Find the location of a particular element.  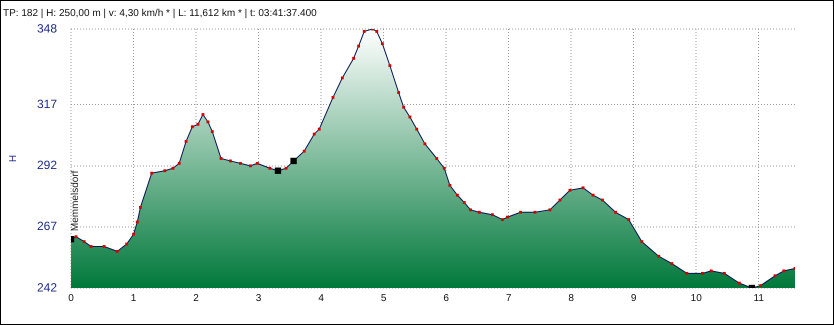

y-tick-label: 348 is located at coordinates (47, 28).